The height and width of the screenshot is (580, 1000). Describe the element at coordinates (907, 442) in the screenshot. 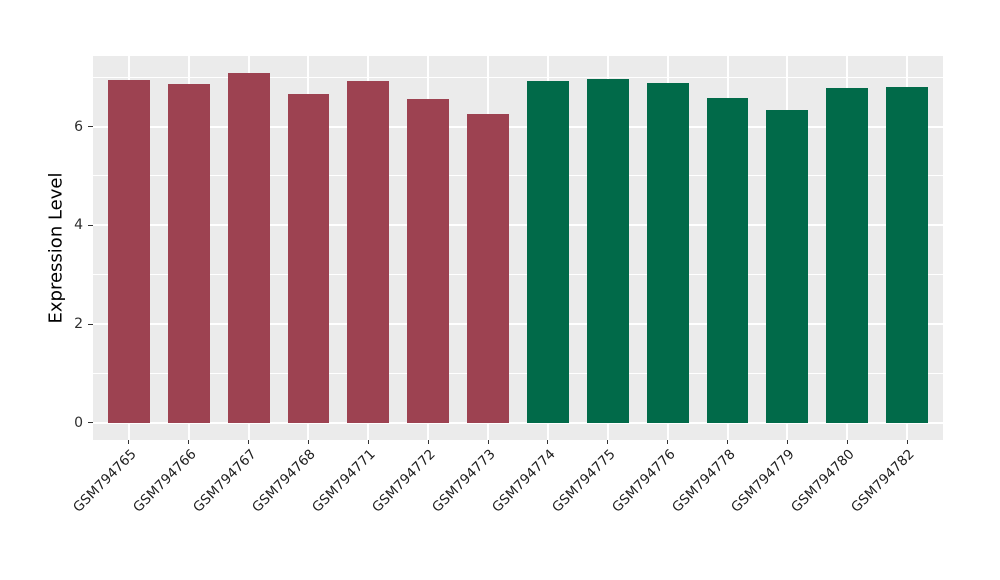

I see `x-tick-mark-GSM794782` at that location.